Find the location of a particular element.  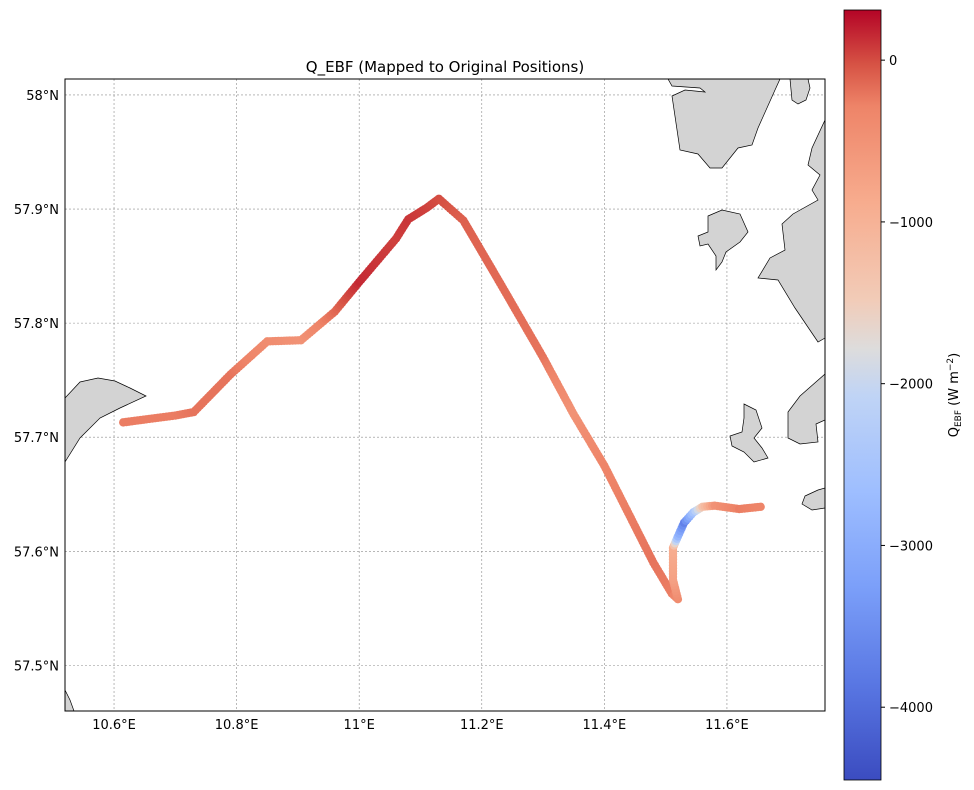

colorbar-tick-label: −4000 is located at coordinates (911, 708).